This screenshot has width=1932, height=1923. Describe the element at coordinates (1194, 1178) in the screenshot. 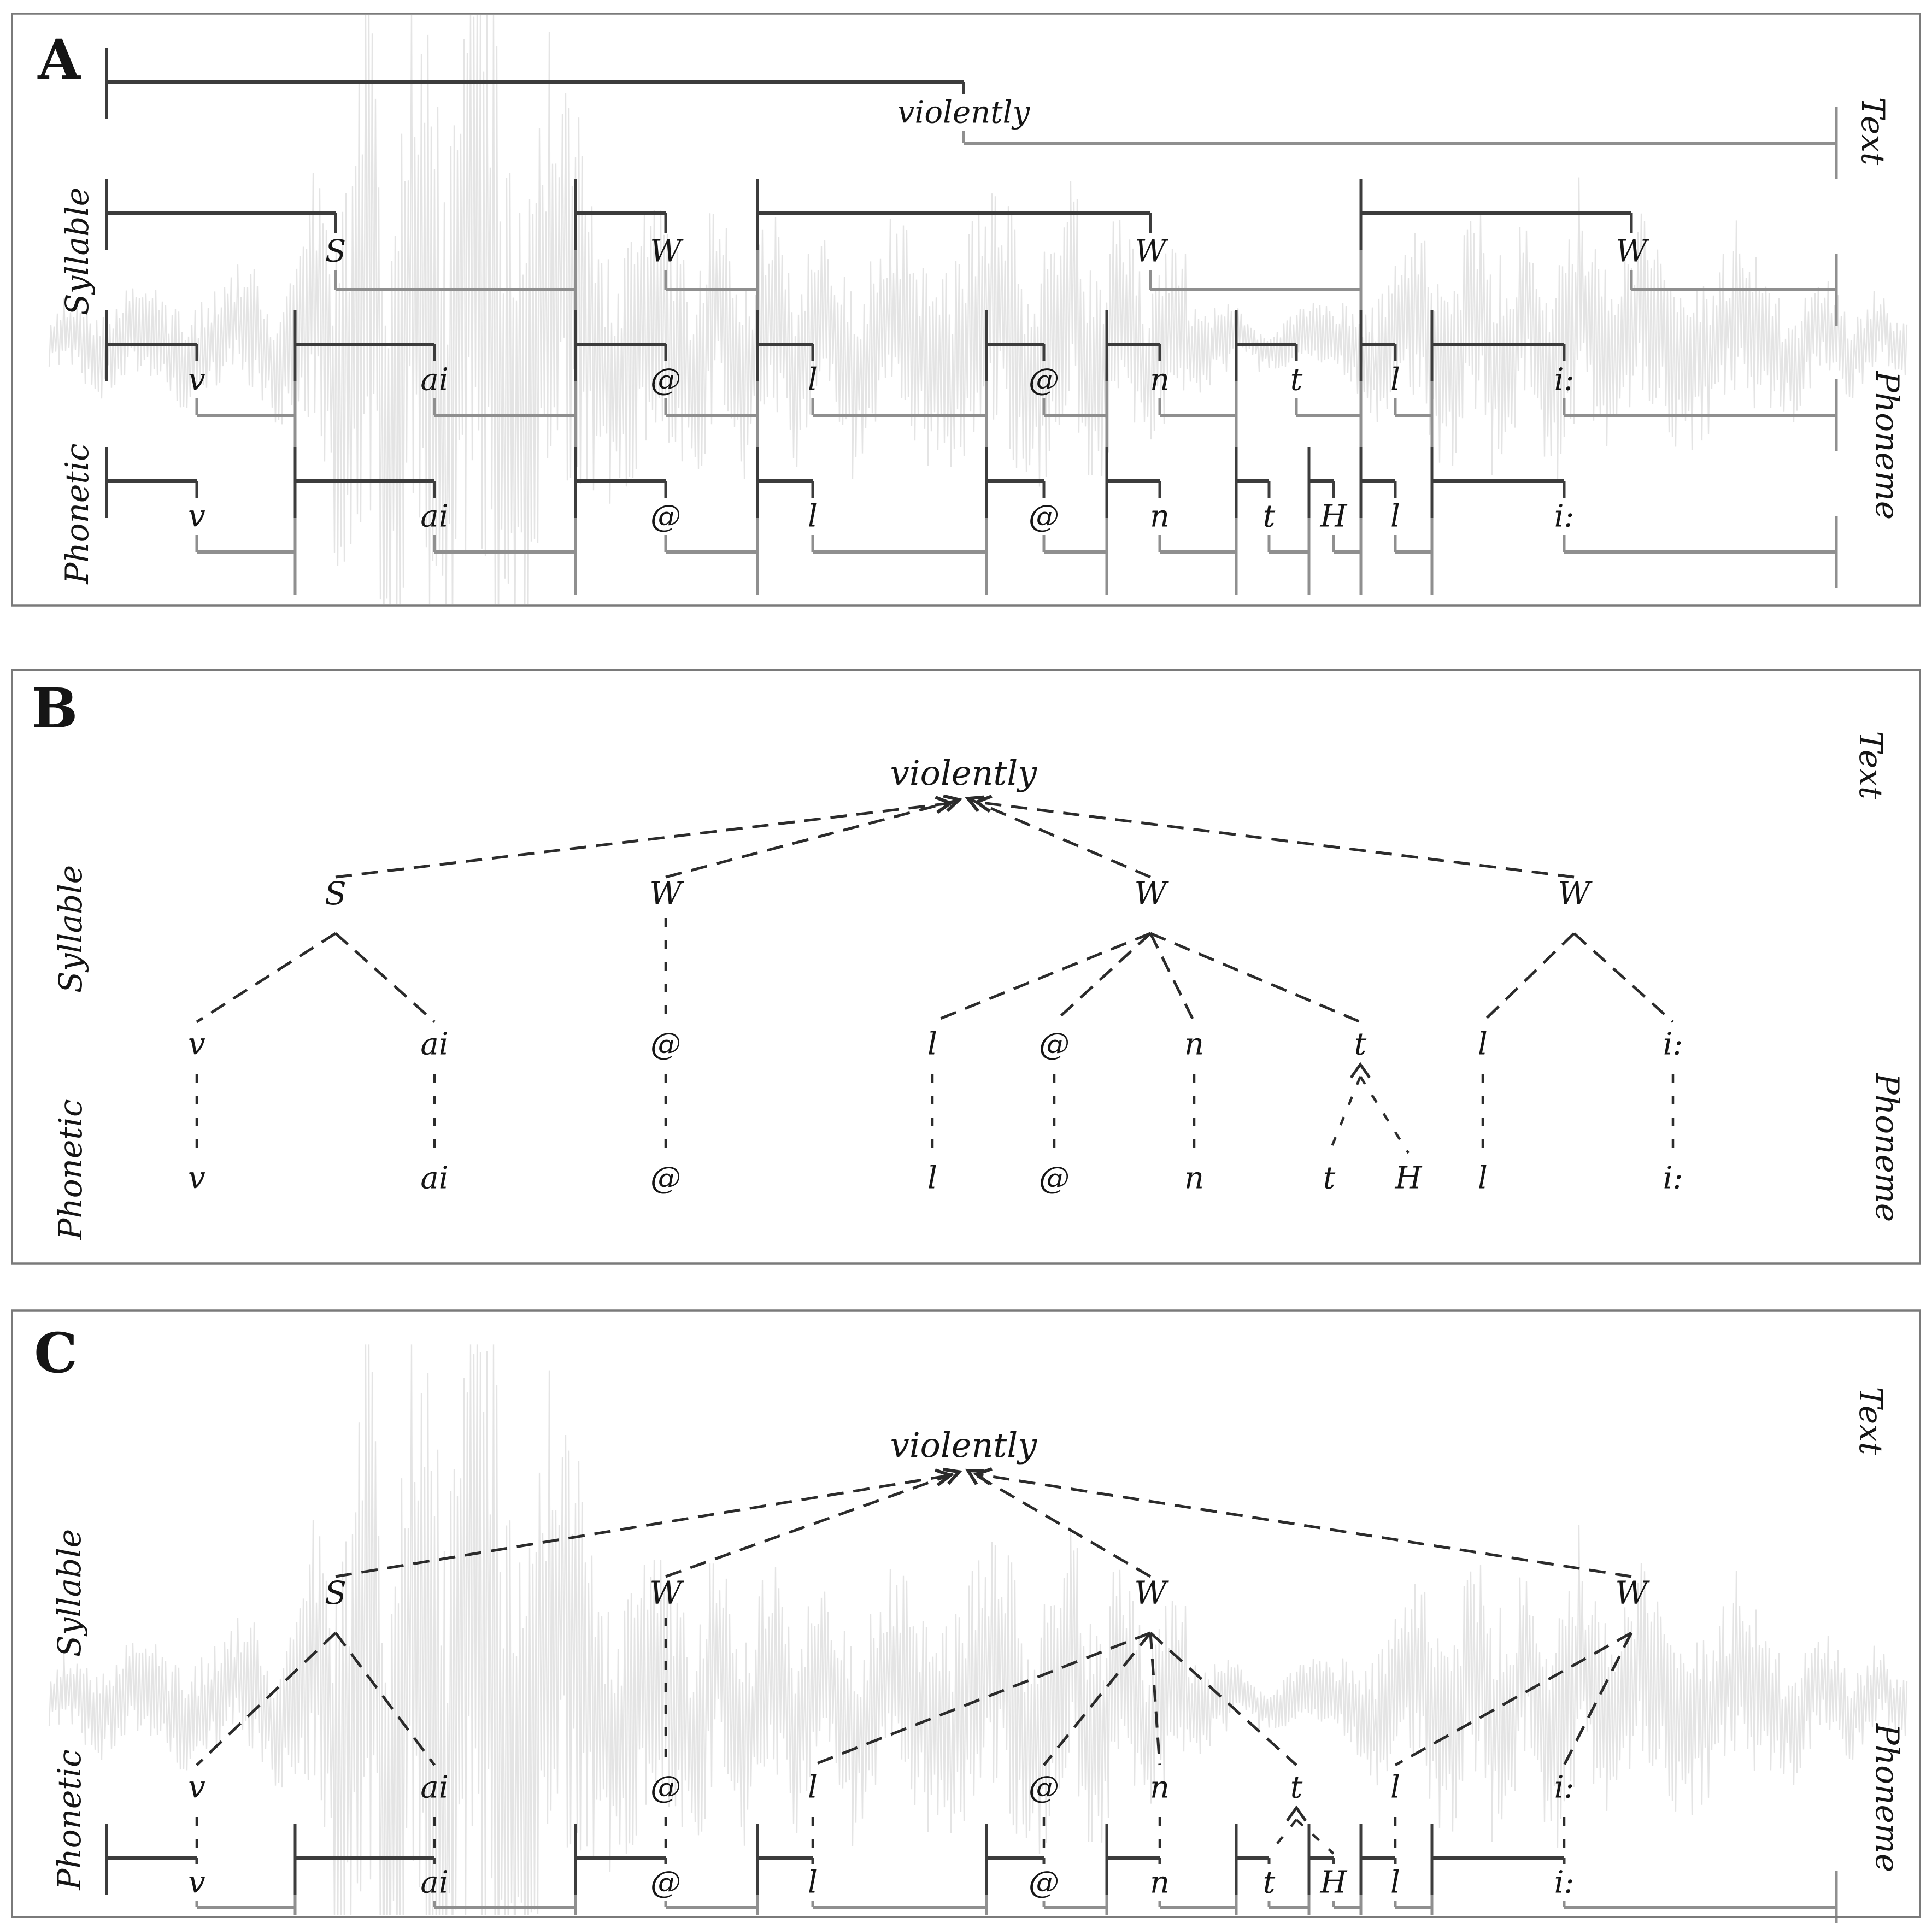

I see `phone-node: n` at that location.